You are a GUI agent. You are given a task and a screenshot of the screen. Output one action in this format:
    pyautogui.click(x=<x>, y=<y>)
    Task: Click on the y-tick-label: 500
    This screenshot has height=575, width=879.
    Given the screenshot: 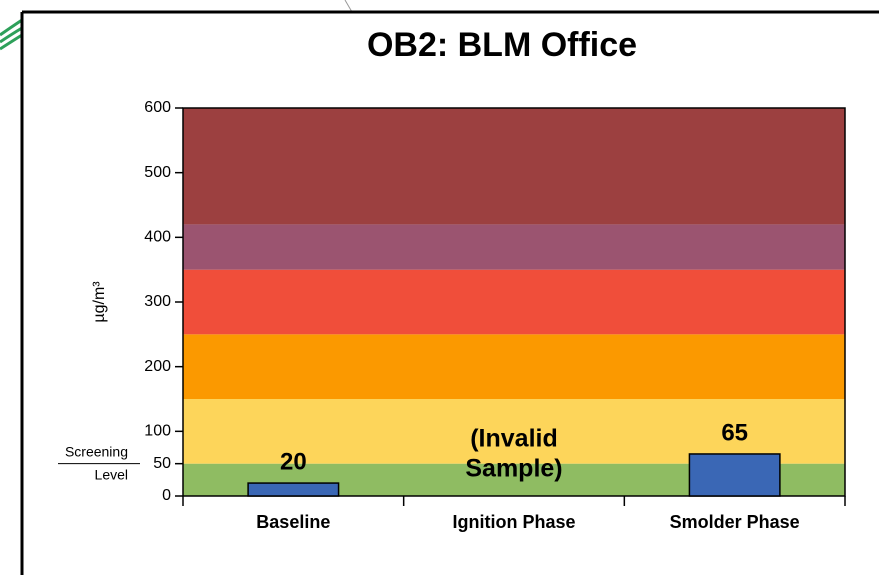 What is the action you would take?
    pyautogui.click(x=157, y=172)
    